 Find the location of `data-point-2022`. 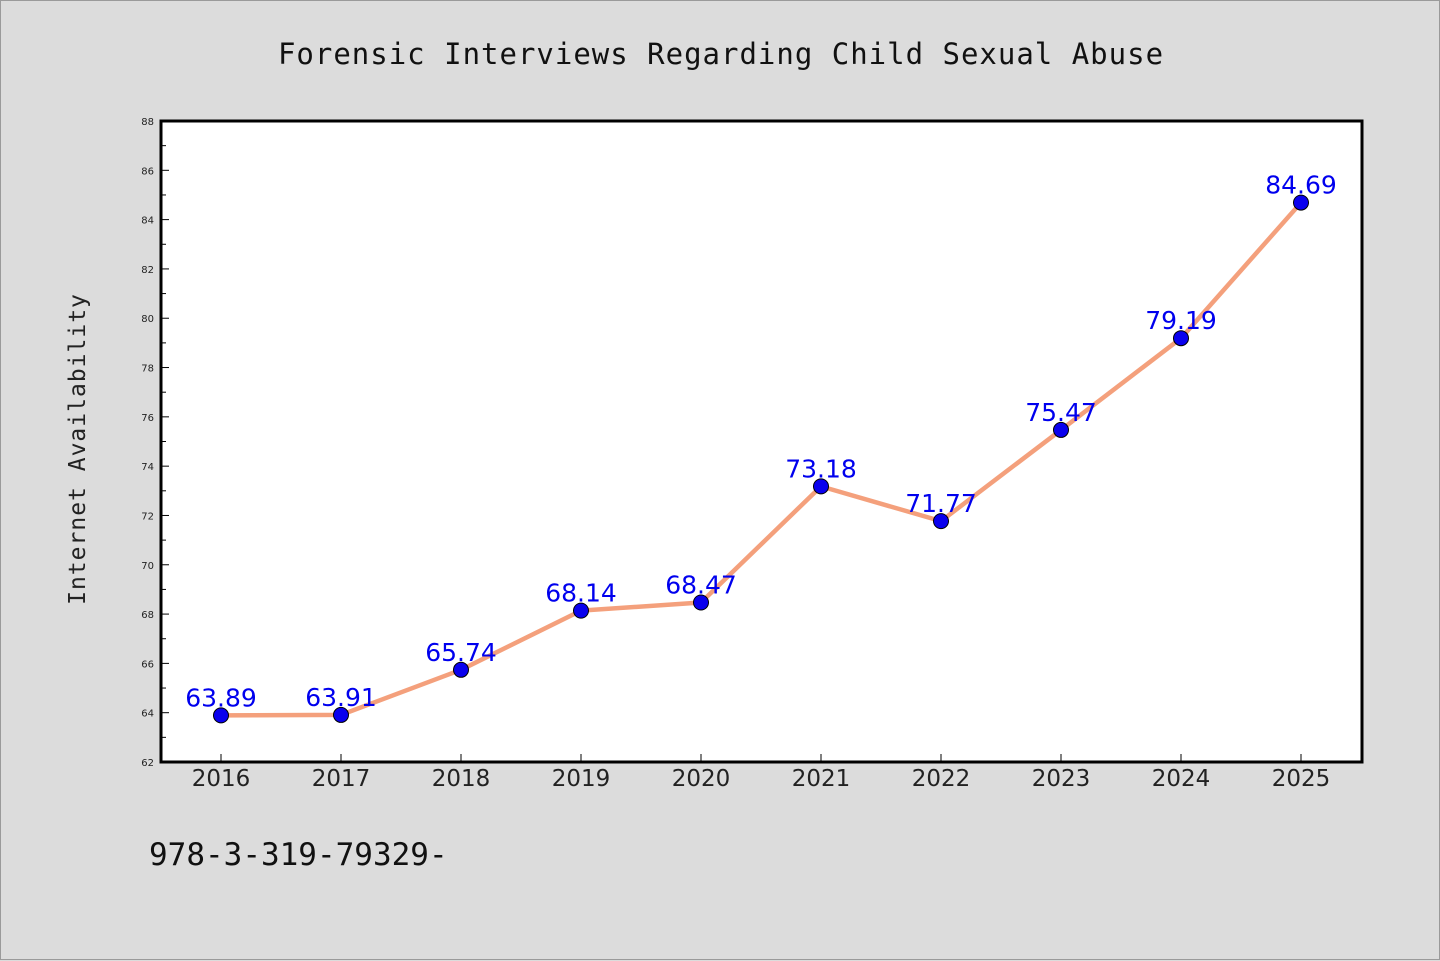

data-point-2022 is located at coordinates (941, 521).